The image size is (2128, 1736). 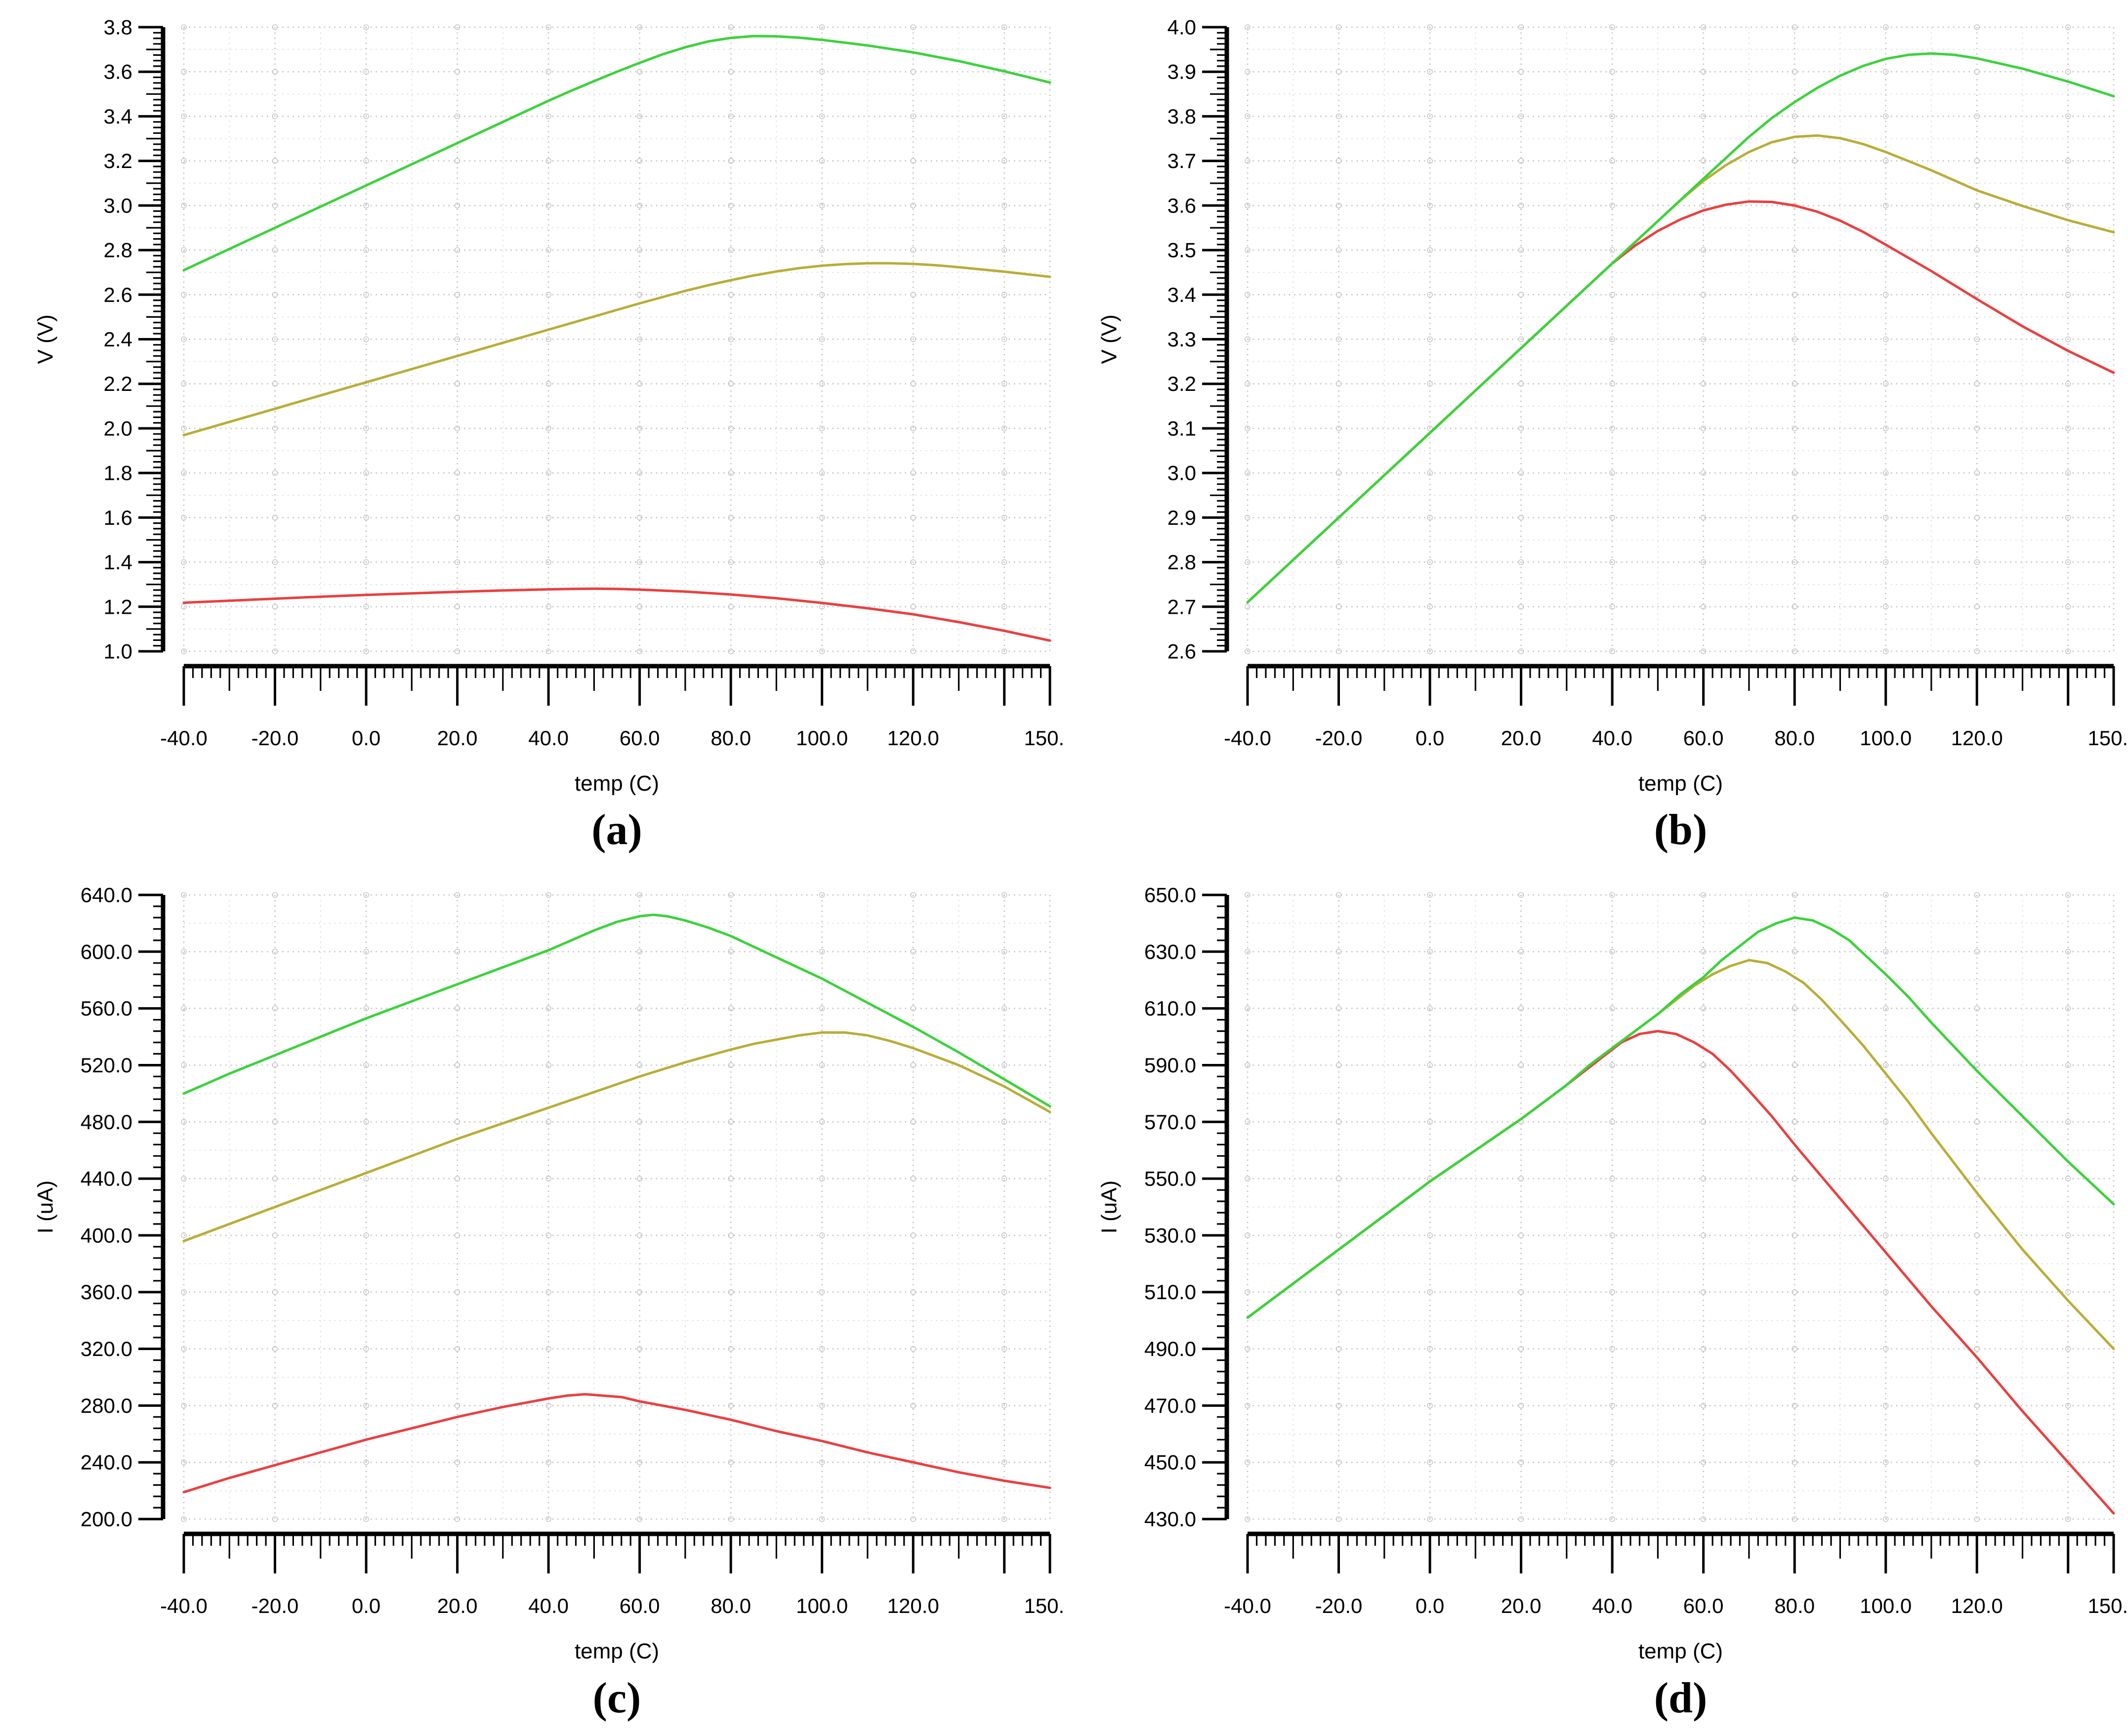 What do you see at coordinates (106, 951) in the screenshot?
I see `y-tick-label: 600.0` at bounding box center [106, 951].